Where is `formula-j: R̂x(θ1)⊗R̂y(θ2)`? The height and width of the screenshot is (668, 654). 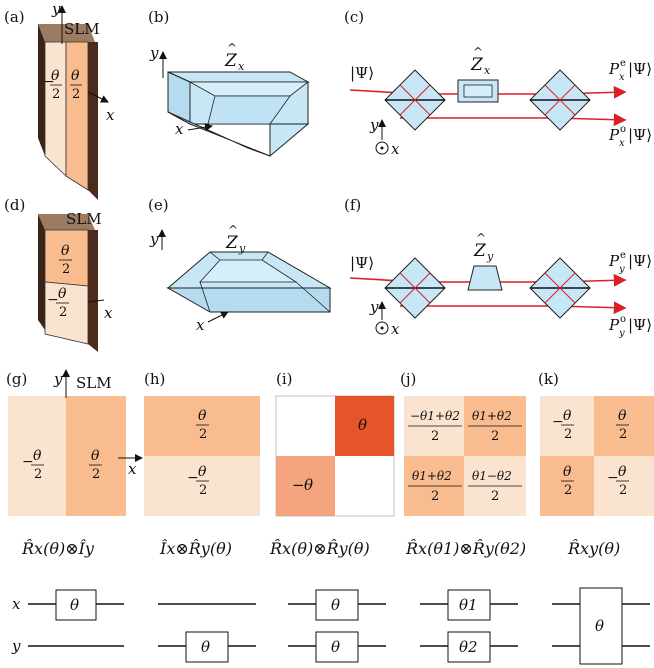
formula-j: R̂x(θ1)⊗R̂y(θ2) is located at coordinates (465, 548).